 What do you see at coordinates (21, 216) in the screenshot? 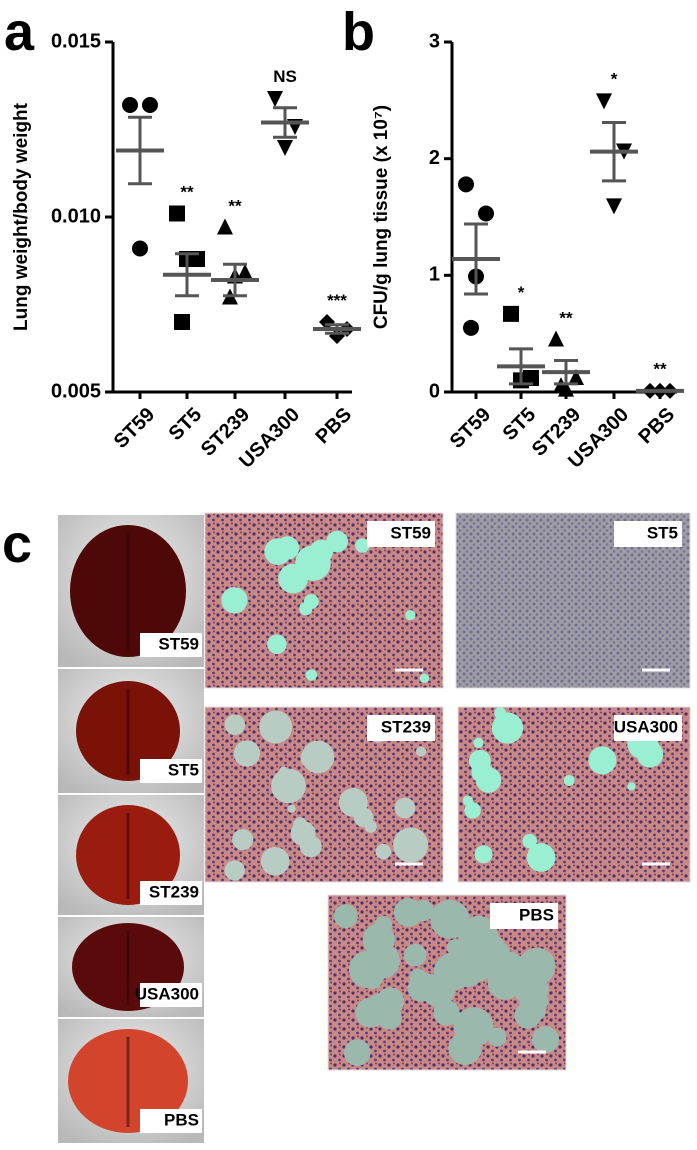
I see `y-axis-label: Lung weight/body weight` at bounding box center [21, 216].